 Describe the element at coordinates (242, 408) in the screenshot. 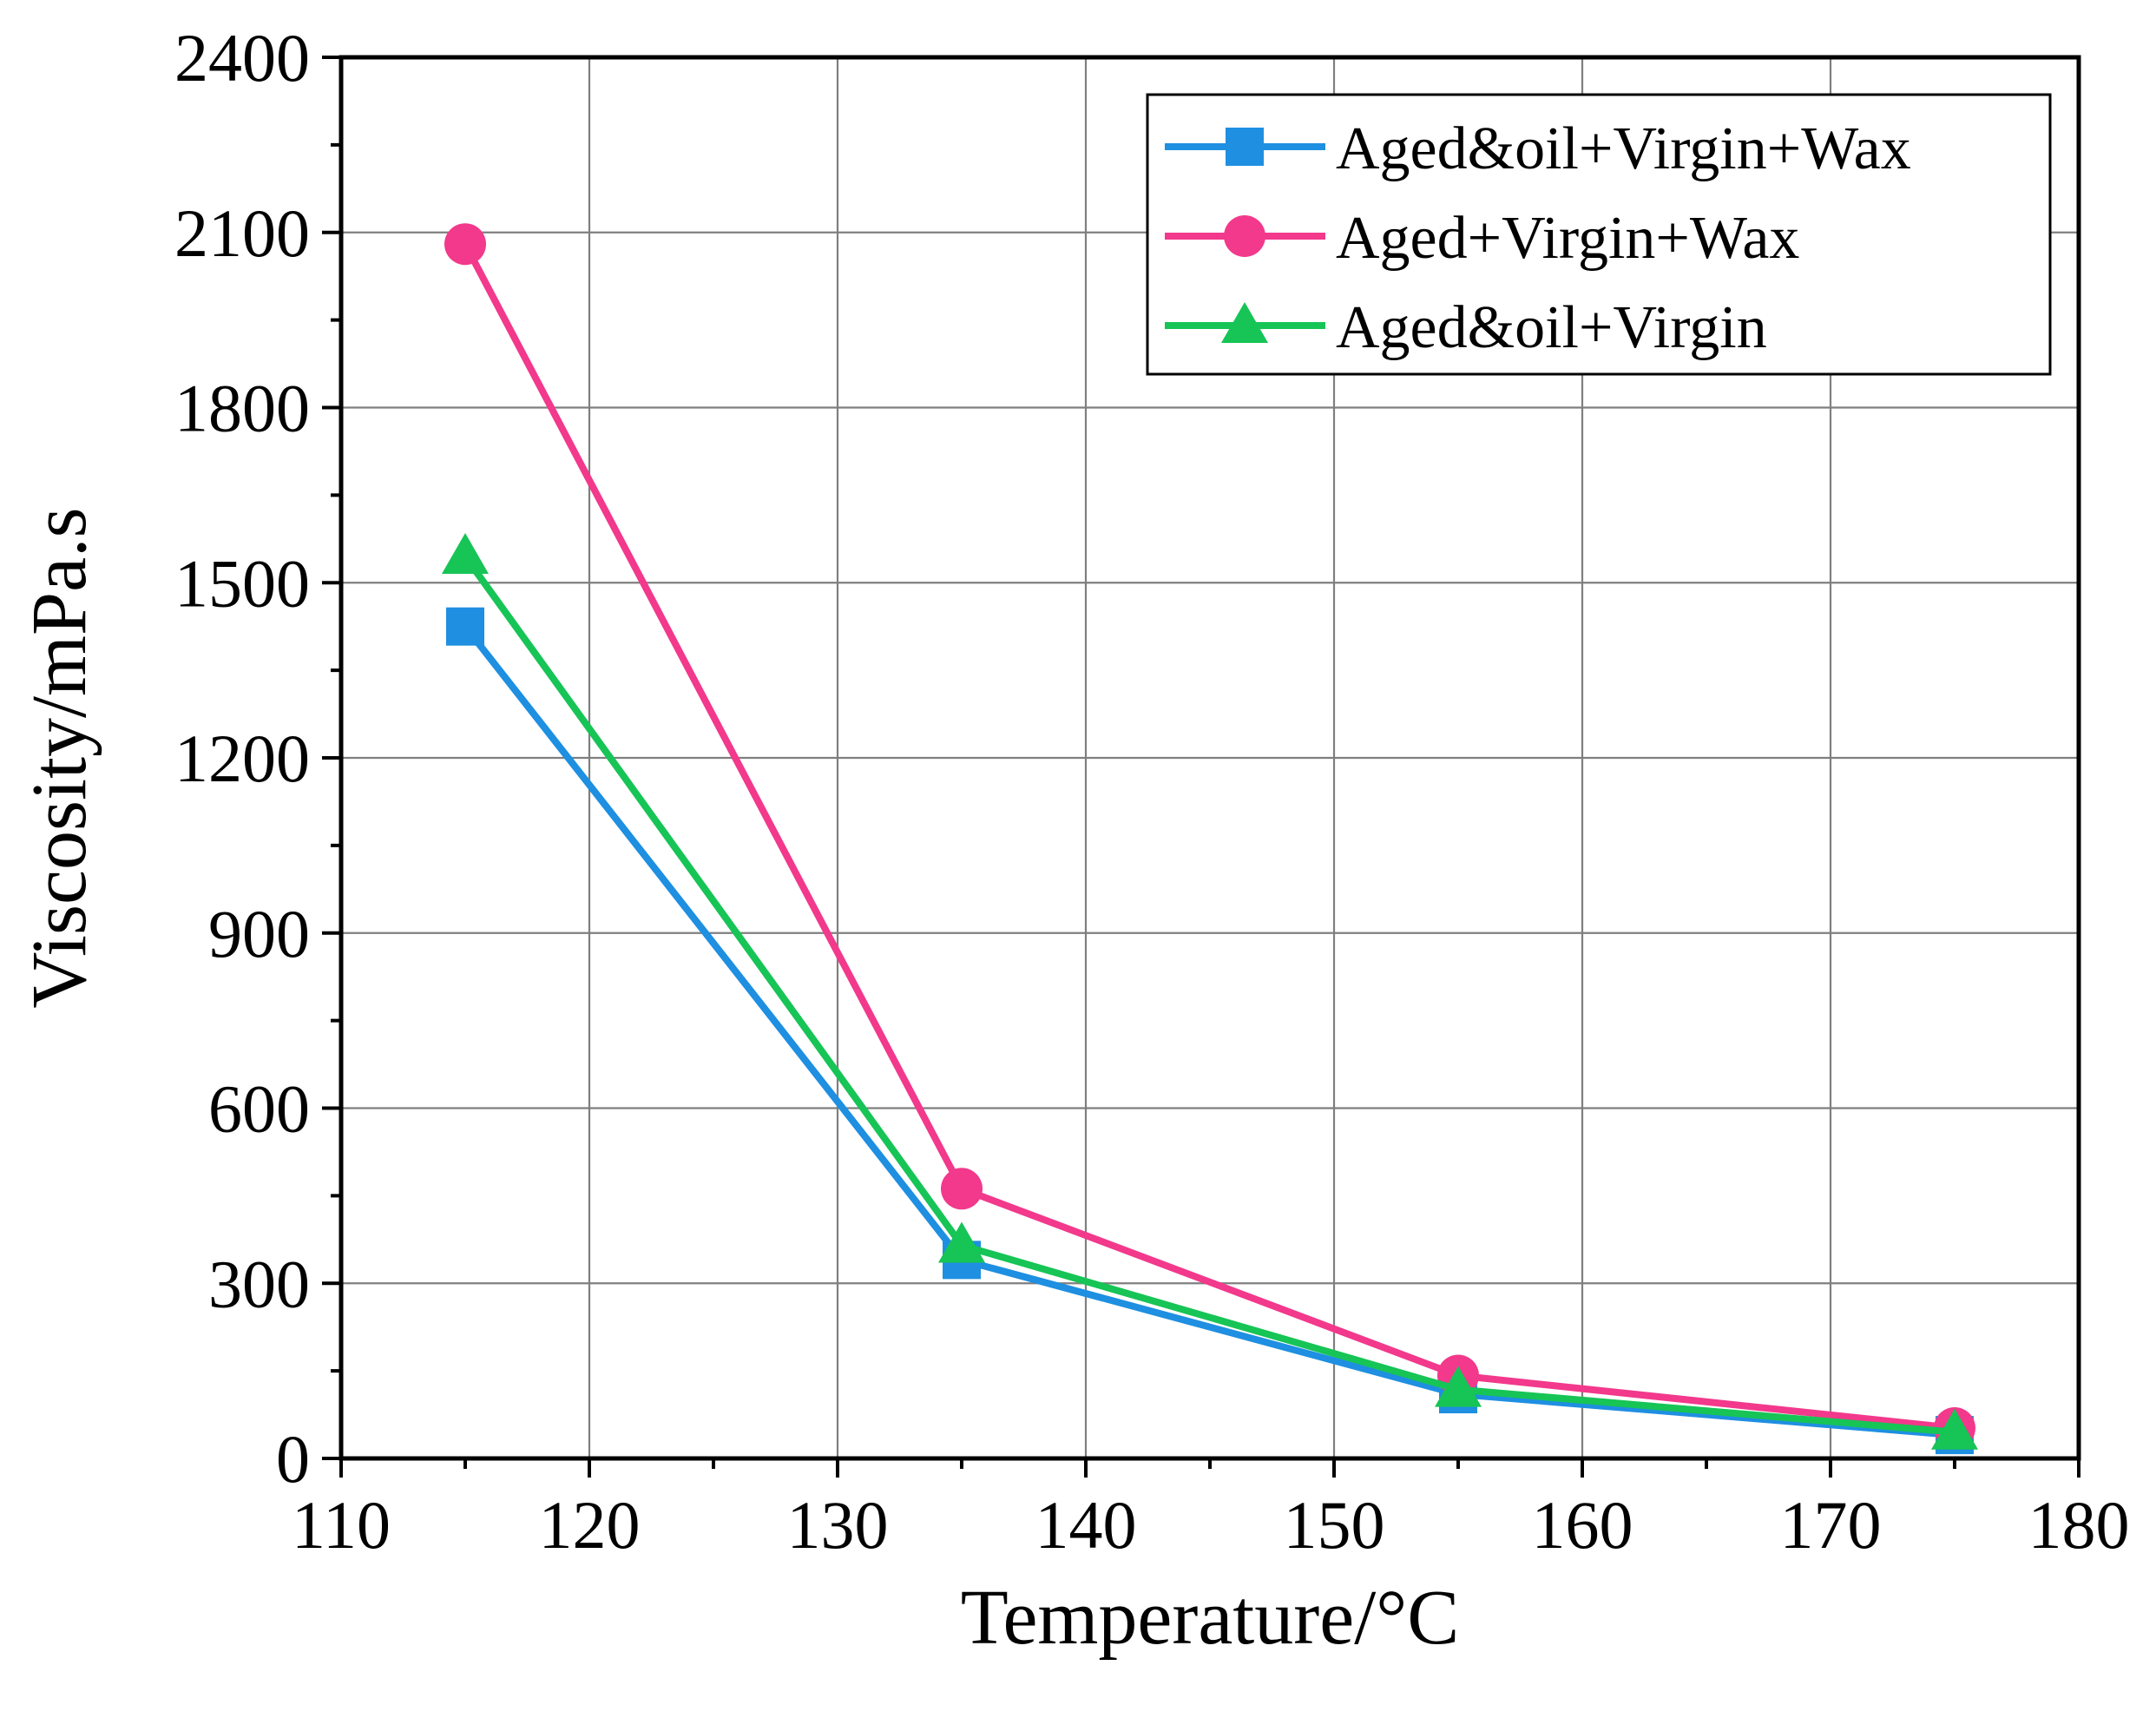

I see `y-tick-label: 1800` at that location.